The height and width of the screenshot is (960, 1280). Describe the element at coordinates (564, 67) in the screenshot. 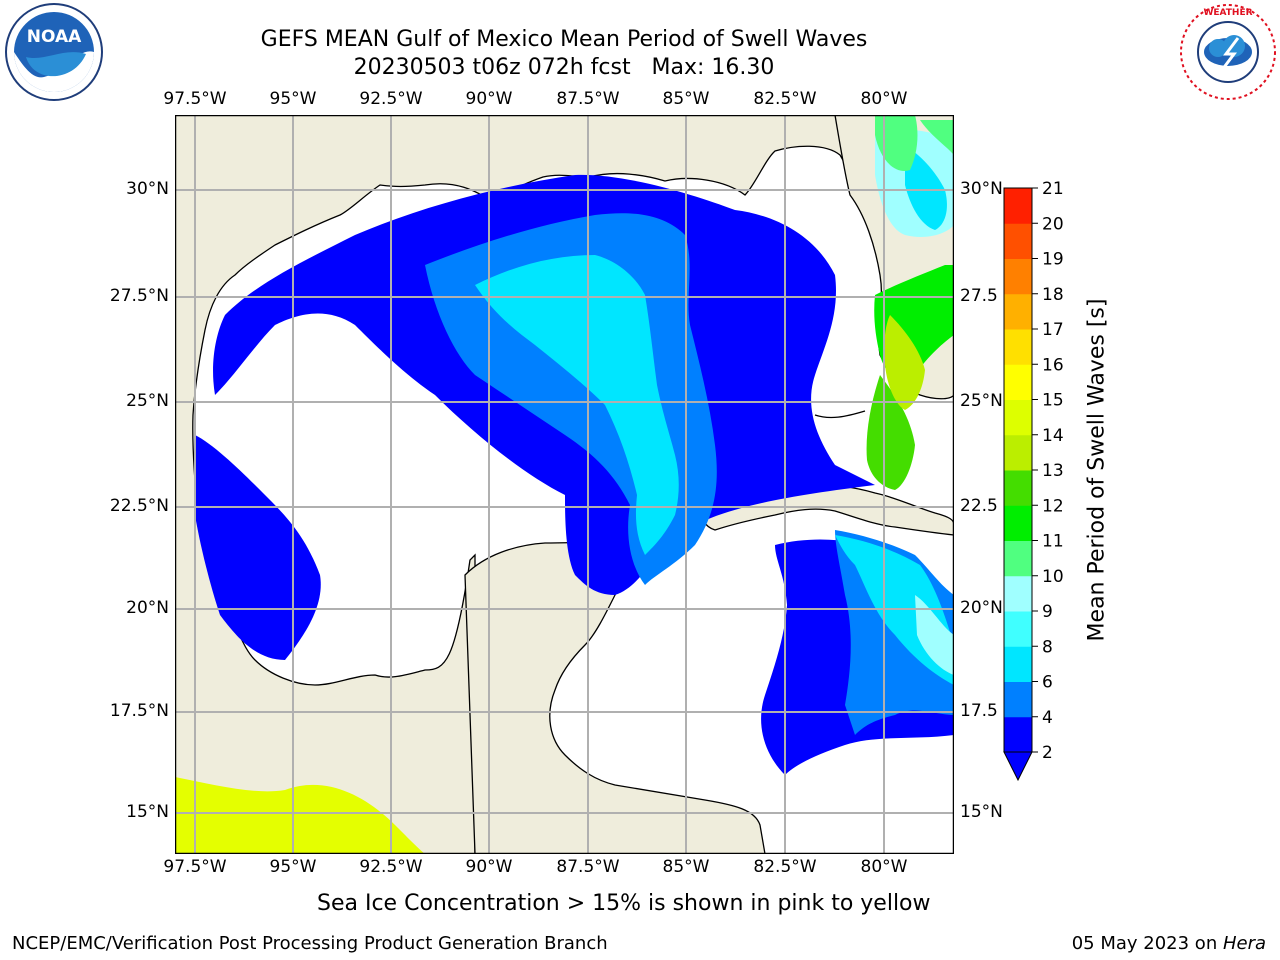

I see `chart-subtitle: 20230503 t06z 072h fcst Max: 16.30` at that location.